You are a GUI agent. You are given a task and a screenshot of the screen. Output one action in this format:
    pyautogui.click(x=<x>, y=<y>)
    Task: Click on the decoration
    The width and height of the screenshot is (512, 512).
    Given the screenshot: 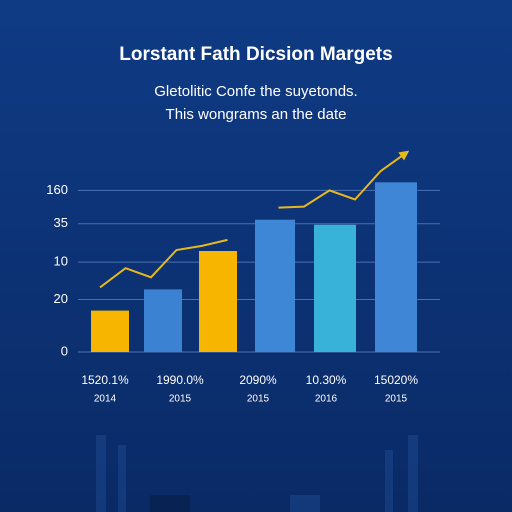 What is the action you would take?
    pyautogui.click(x=257, y=473)
    